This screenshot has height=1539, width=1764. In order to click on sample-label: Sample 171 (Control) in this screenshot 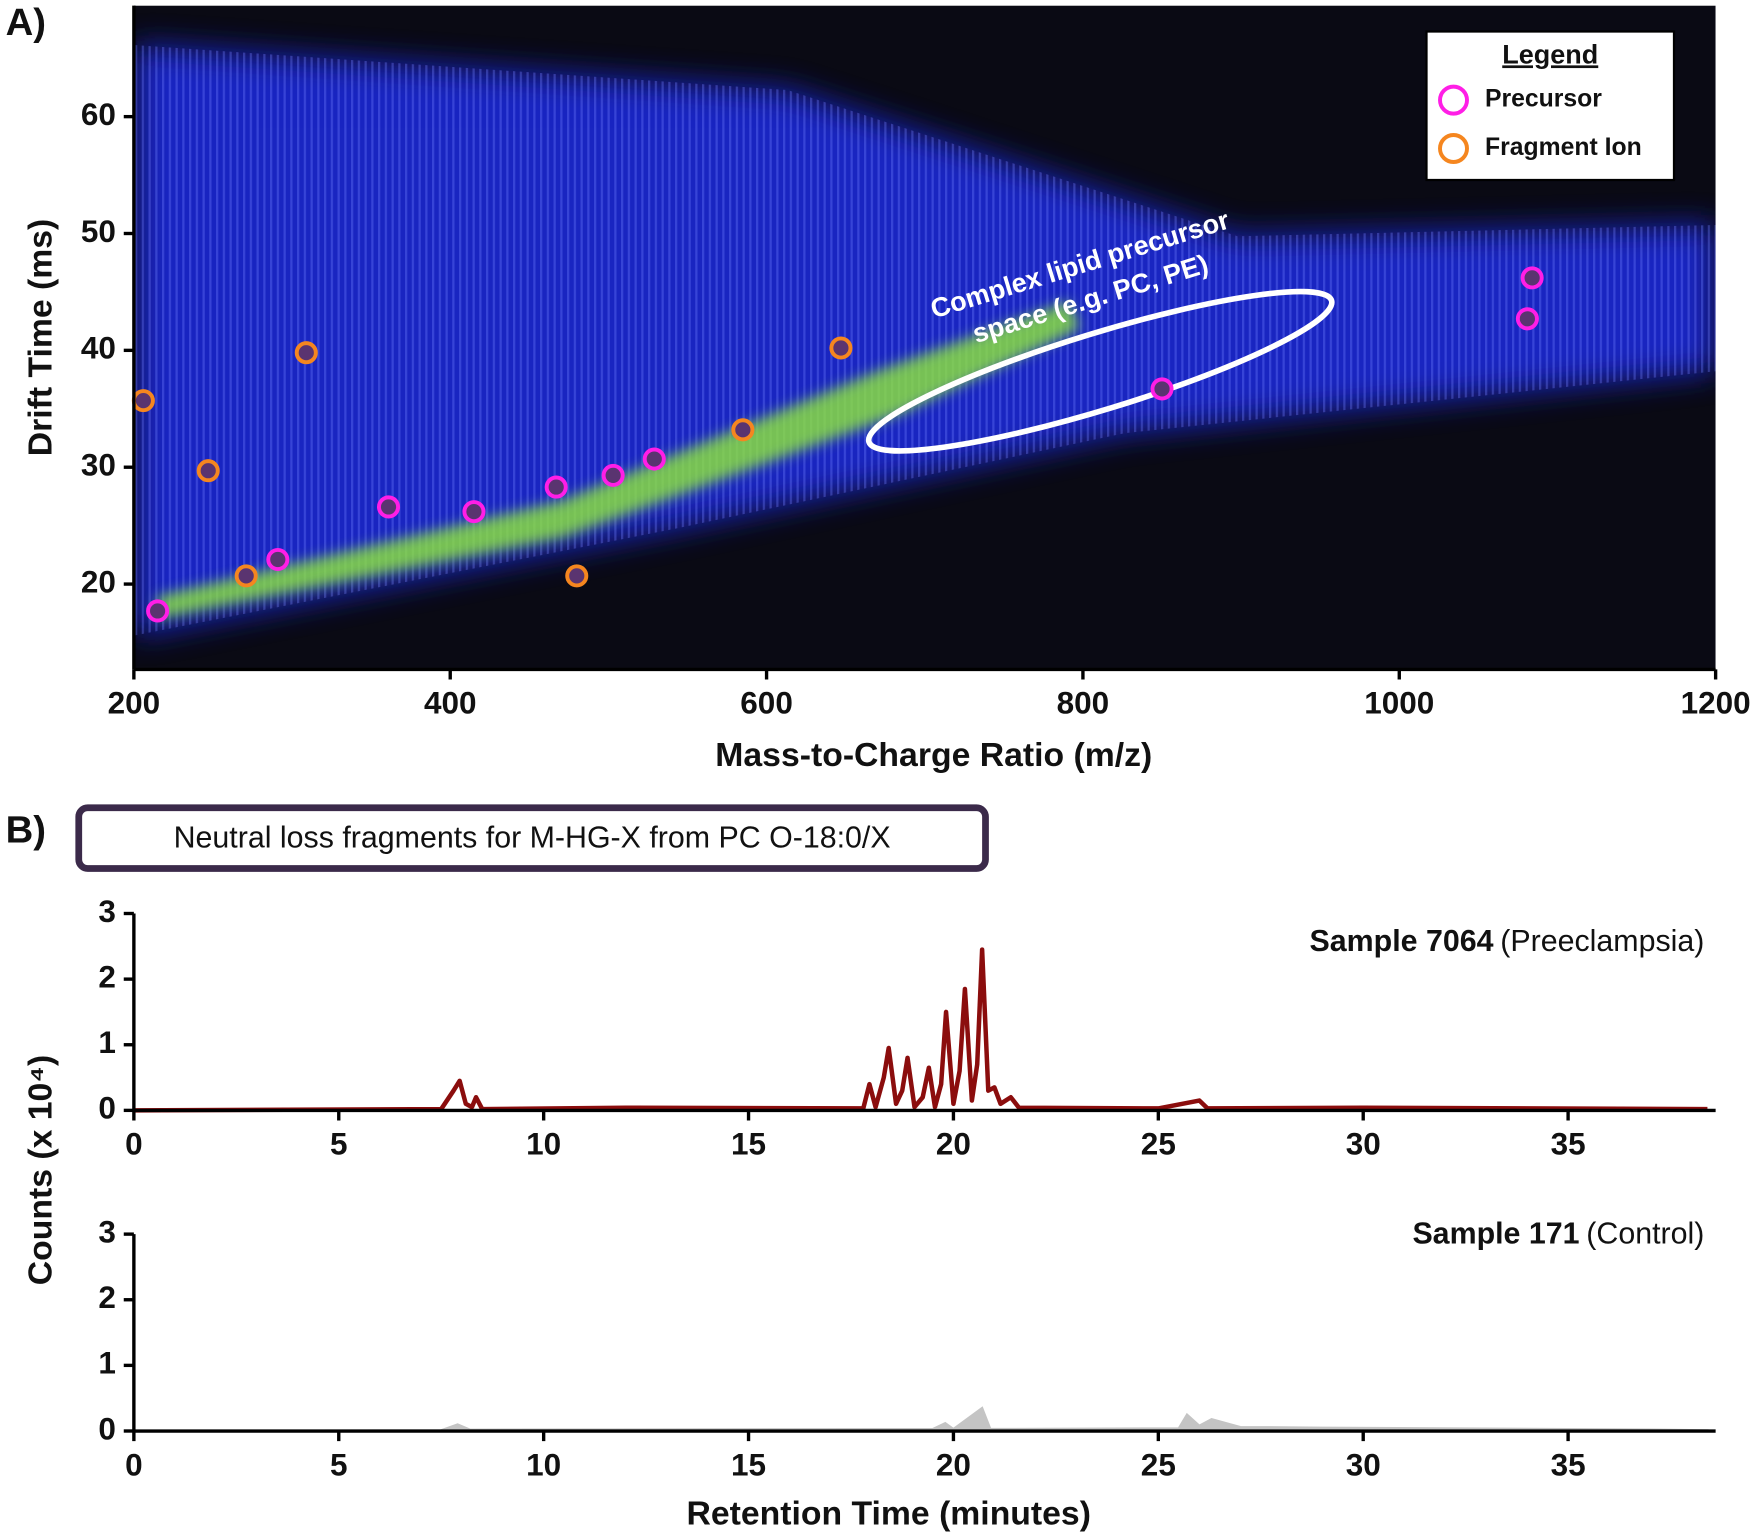, I will do `click(1558, 1233)`.